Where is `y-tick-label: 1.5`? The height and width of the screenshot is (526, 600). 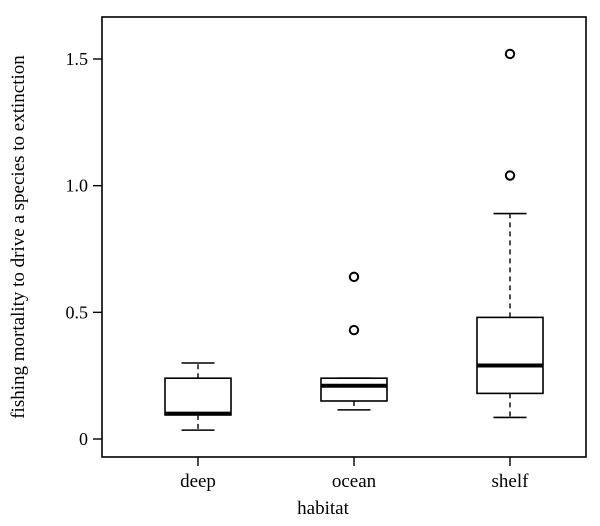 y-tick-label: 1.5 is located at coordinates (77, 59).